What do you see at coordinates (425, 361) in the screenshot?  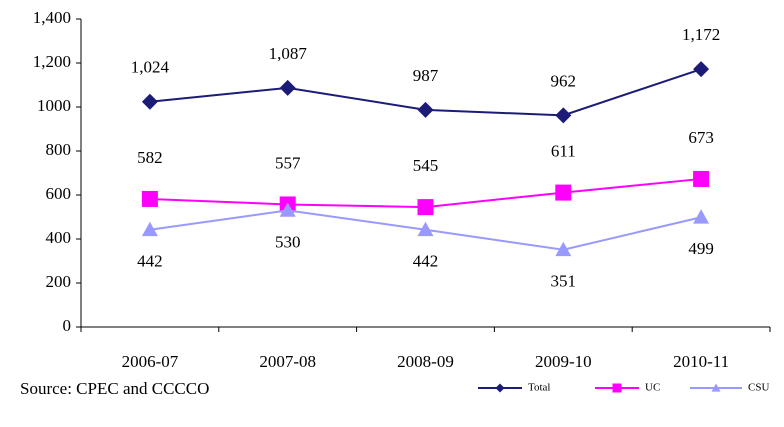 I see `x-tick-label: 2008-09` at bounding box center [425, 361].